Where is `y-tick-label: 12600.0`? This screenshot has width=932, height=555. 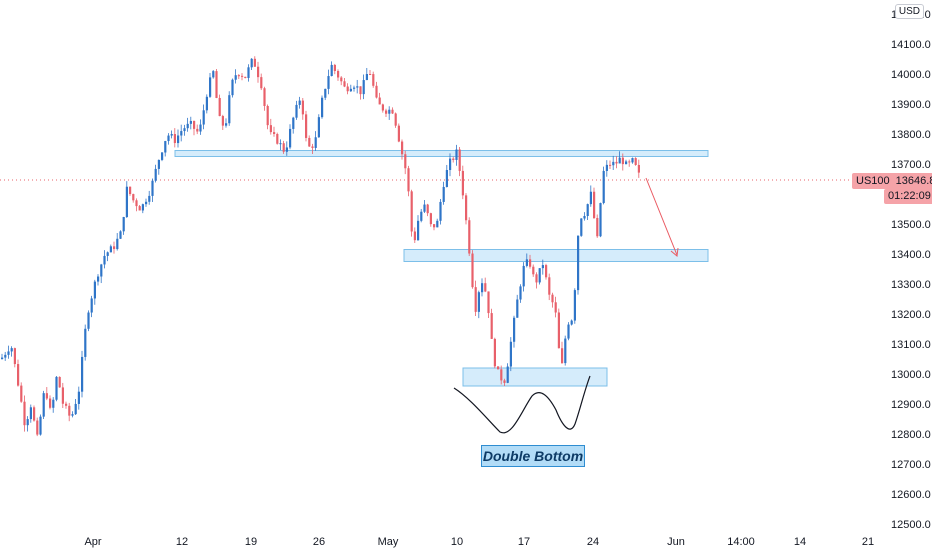
y-tick-label: 12600.0 is located at coordinates (911, 495).